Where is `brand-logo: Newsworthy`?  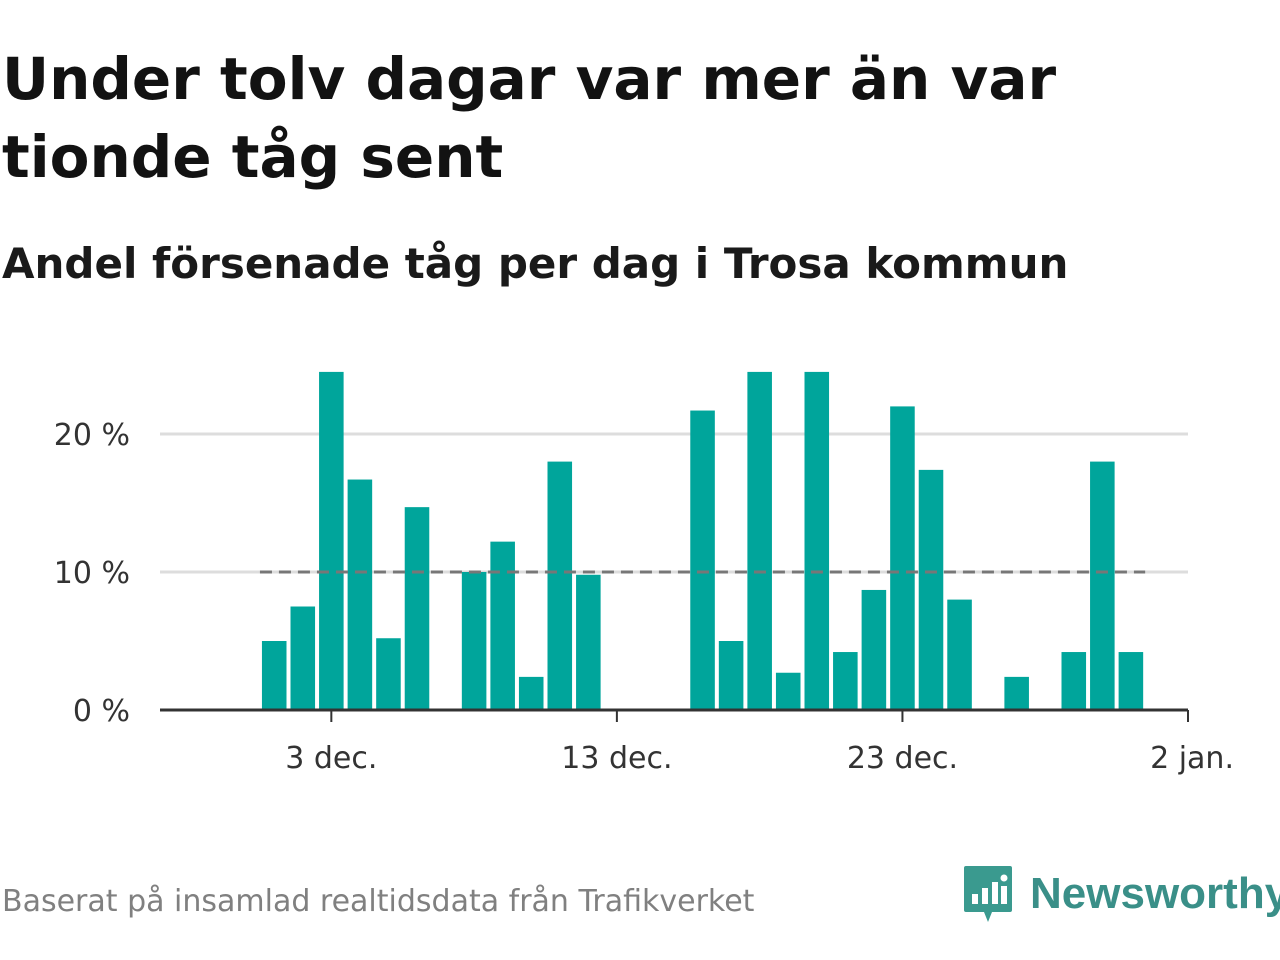 brand-logo: Newsworthy is located at coordinates (1121, 894).